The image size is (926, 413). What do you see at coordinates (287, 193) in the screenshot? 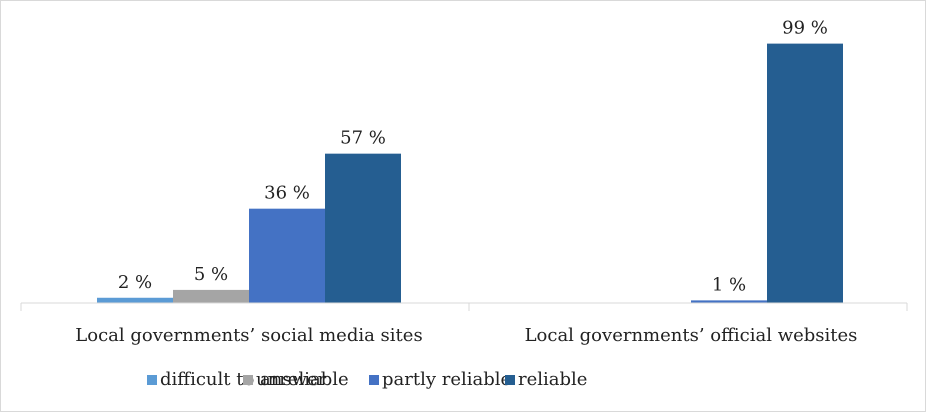
I see `data-label-partly-reliable-cat-0: 36 %` at bounding box center [287, 193].